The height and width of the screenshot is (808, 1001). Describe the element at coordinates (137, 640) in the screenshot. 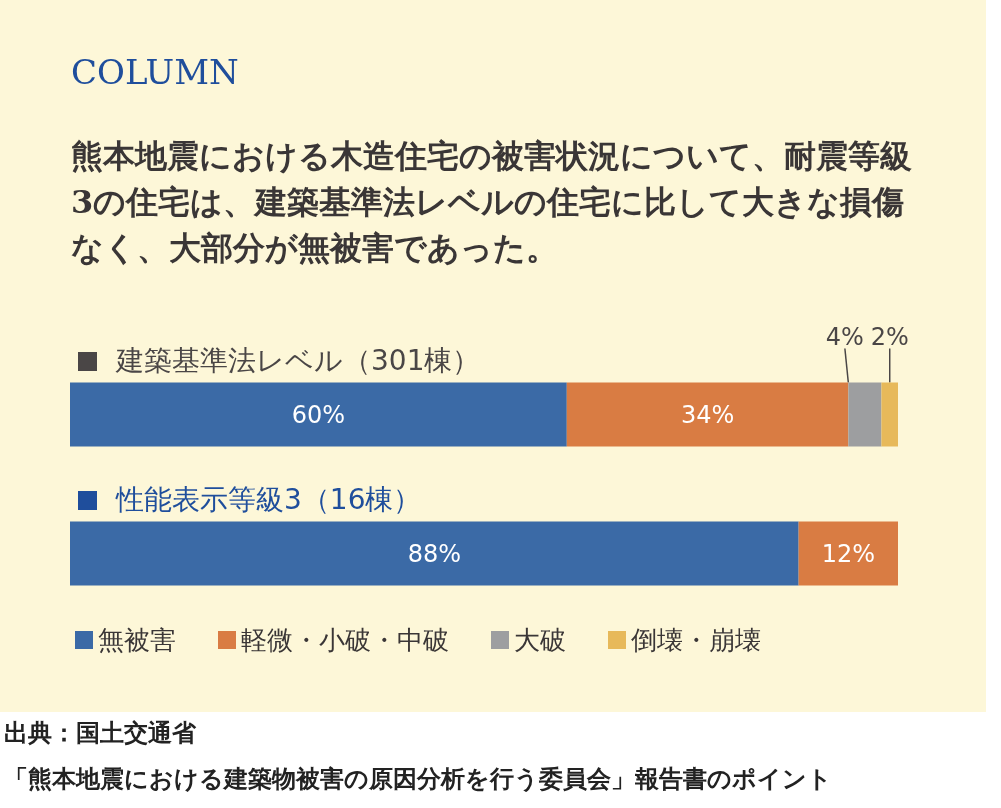

I see `legend-label: 無被害` at that location.